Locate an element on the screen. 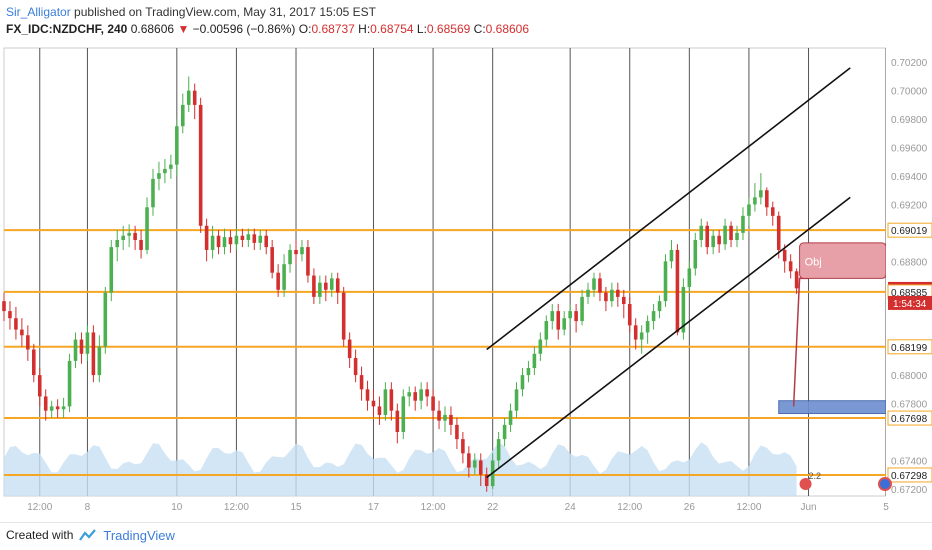  symbol-label: FX_IDC:NZDCHF, 240 is located at coordinates (67, 29).